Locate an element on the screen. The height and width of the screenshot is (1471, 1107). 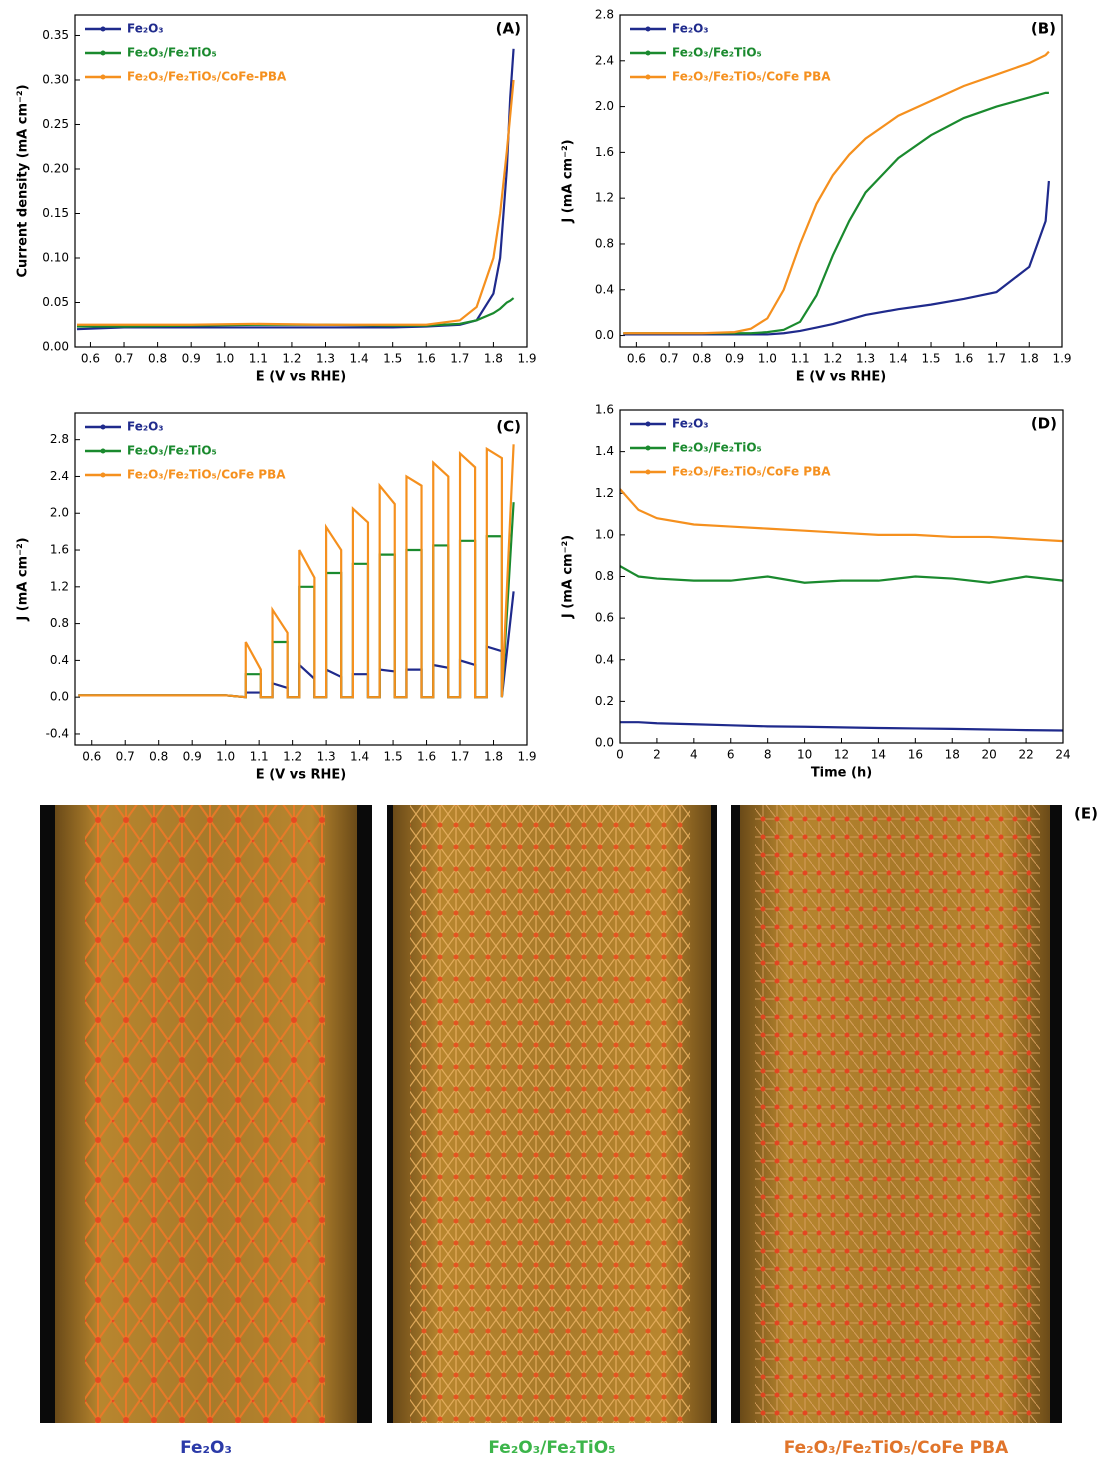
legend-label: Fe₂O₃/Fe₂TiO₅/CoFe PBA is located at coordinates (751, 77).